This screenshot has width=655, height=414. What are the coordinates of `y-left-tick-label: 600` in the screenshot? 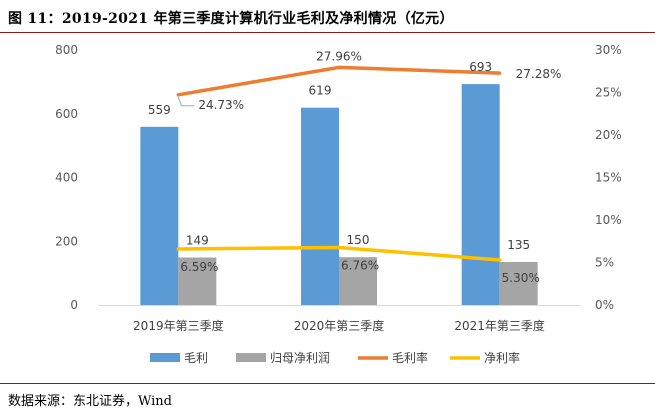 It's located at (66, 114).